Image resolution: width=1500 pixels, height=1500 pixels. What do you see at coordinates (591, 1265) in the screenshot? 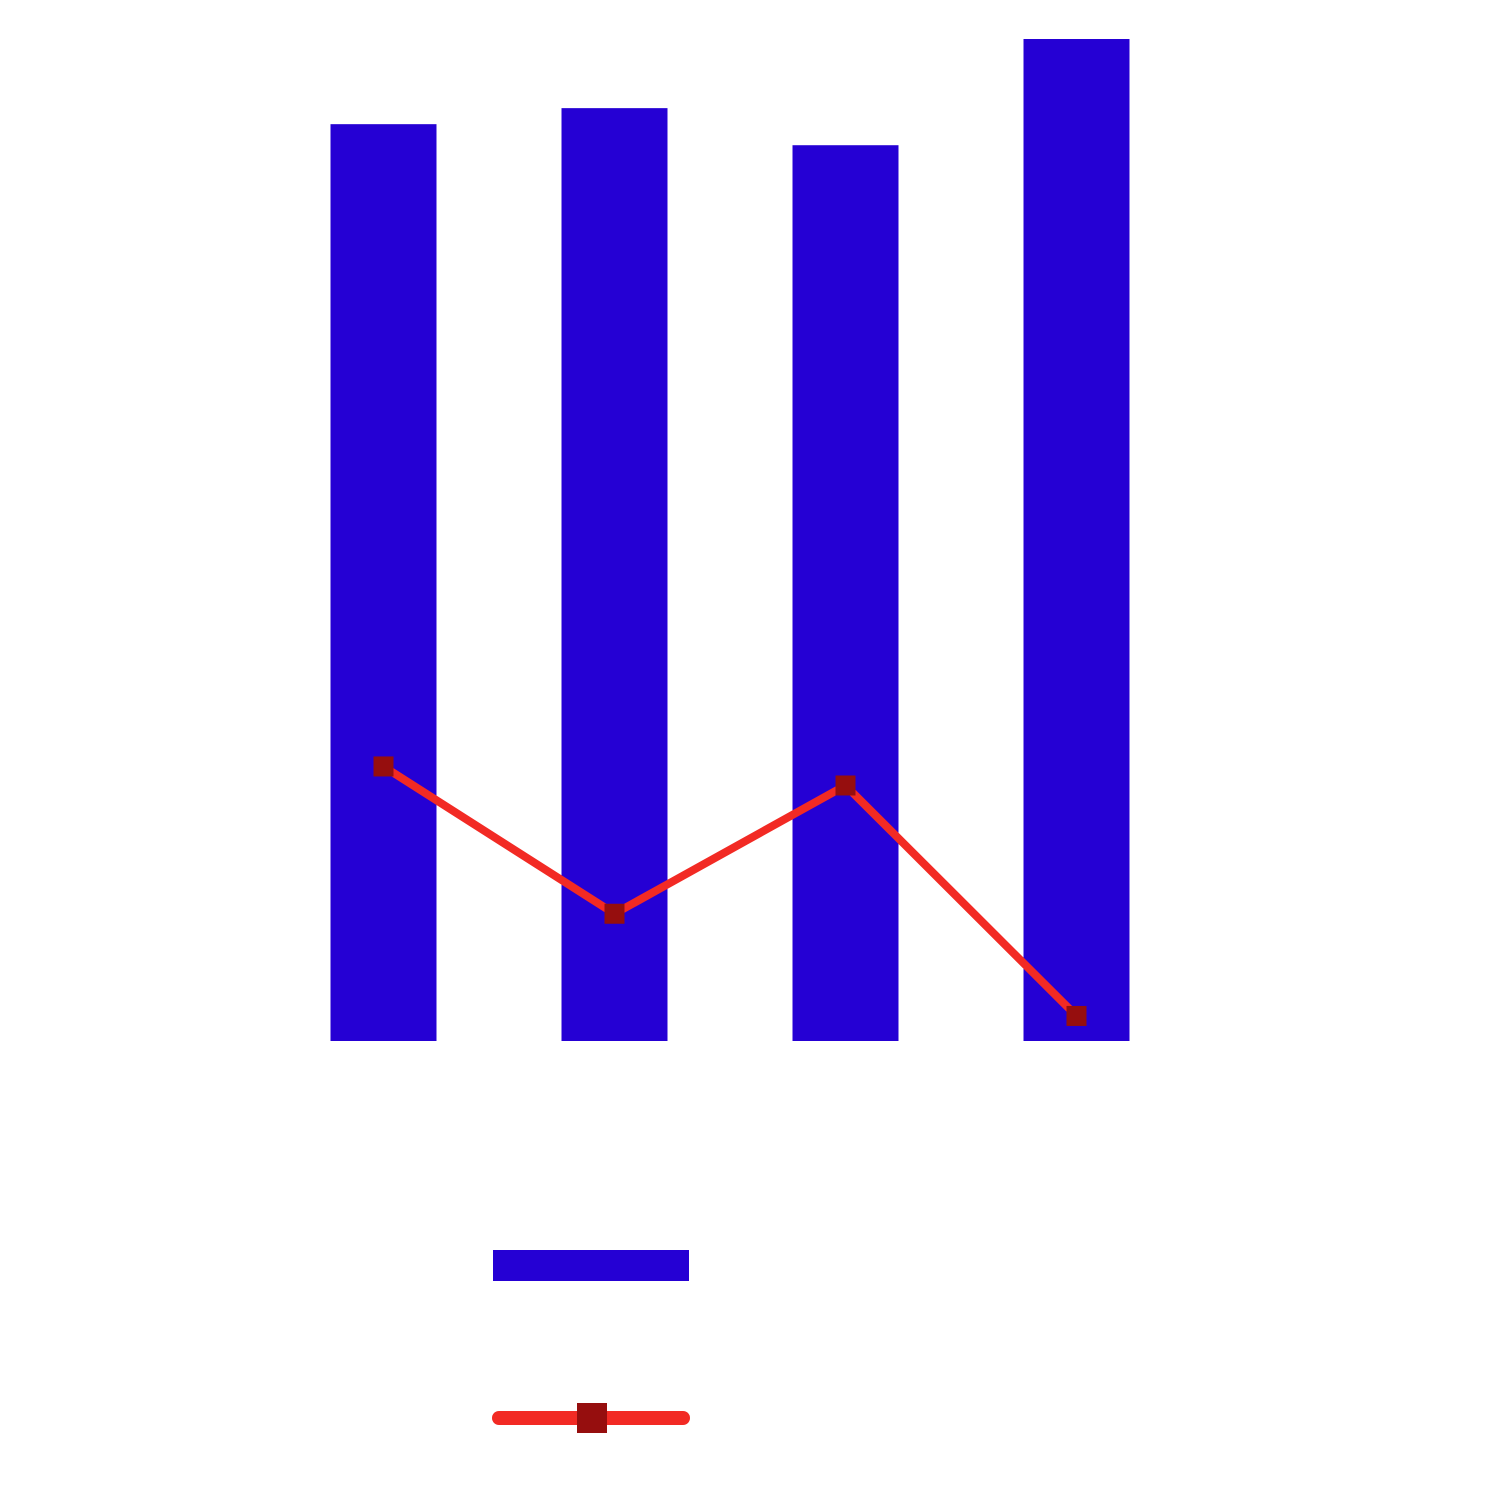
I see `legend-swatch` at bounding box center [591, 1265].